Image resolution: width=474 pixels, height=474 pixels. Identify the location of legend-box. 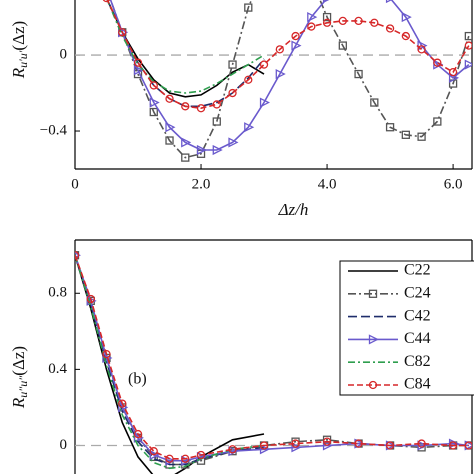
(406, 328).